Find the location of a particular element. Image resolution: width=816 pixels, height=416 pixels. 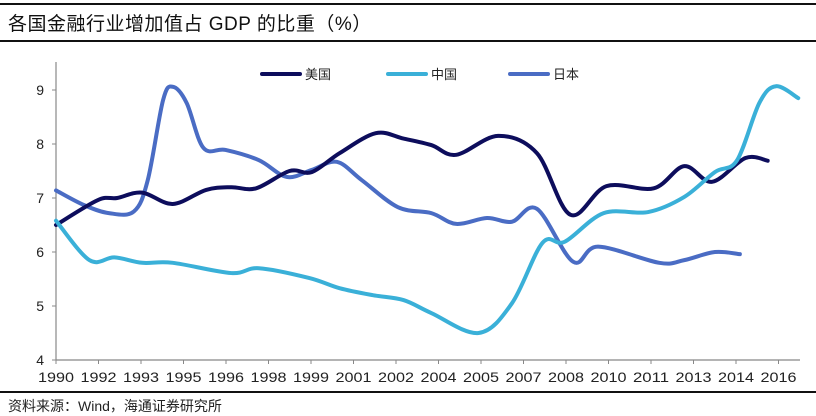

legend: 美国 中国 日本 is located at coordinates (419, 74).